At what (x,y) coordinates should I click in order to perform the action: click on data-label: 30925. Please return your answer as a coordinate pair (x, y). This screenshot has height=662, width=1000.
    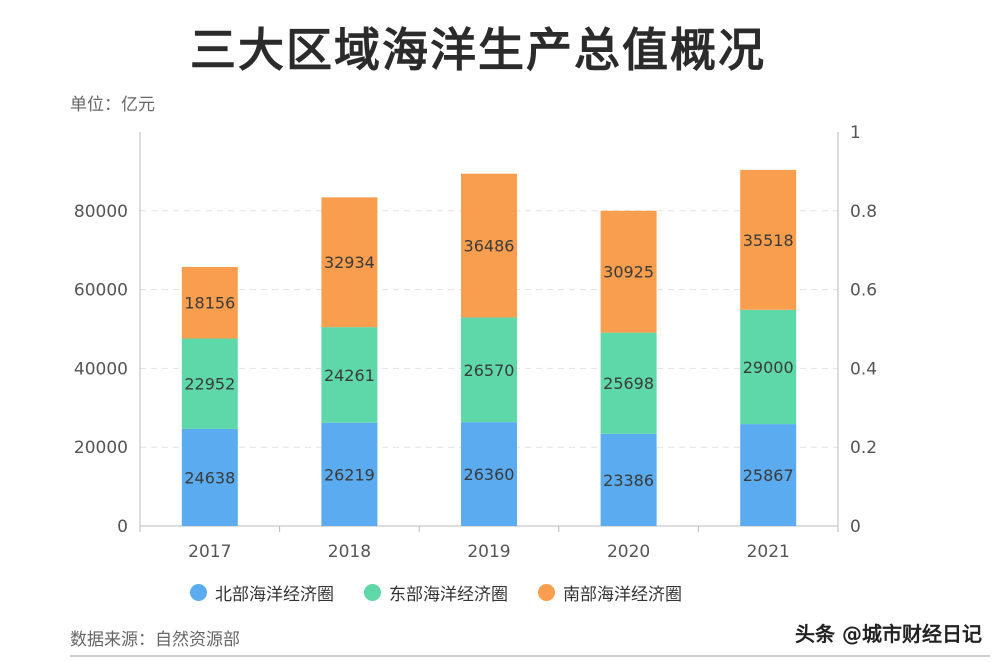
    Looking at the image, I should click on (628, 272).